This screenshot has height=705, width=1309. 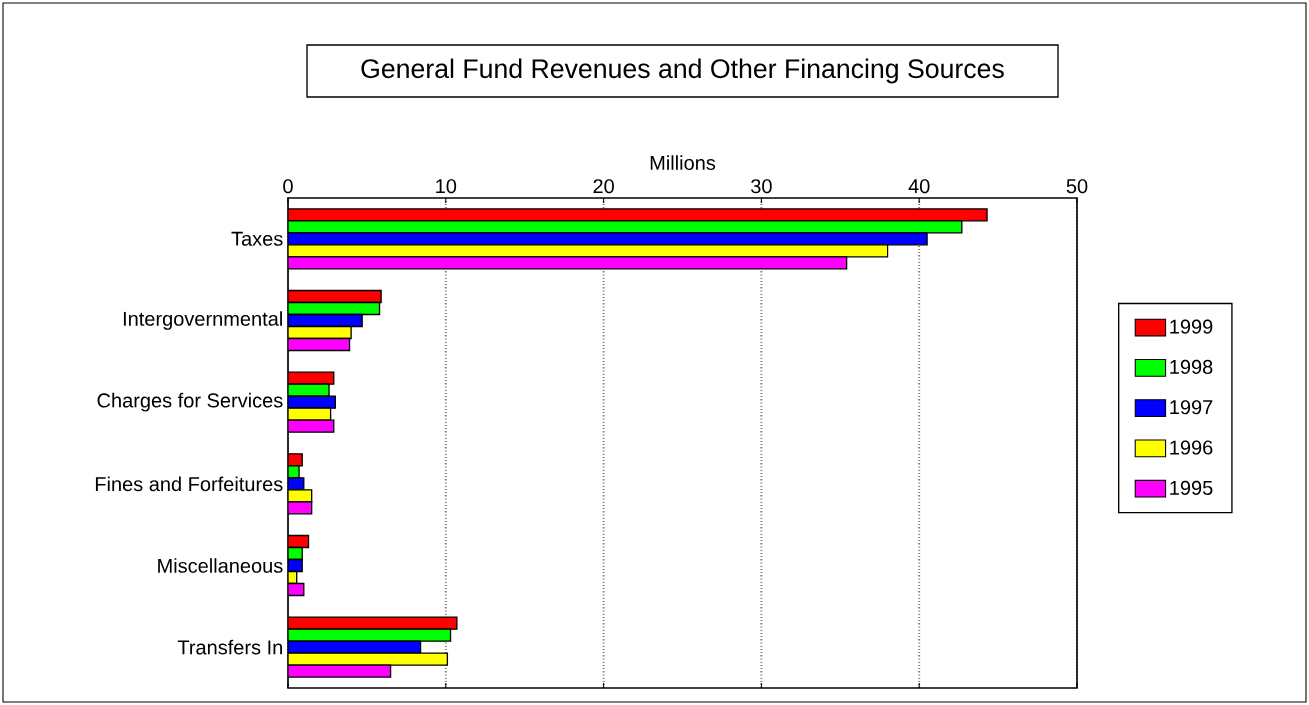 What do you see at coordinates (220, 565) in the screenshot?
I see `y-tick-label: Miscellaneous` at bounding box center [220, 565].